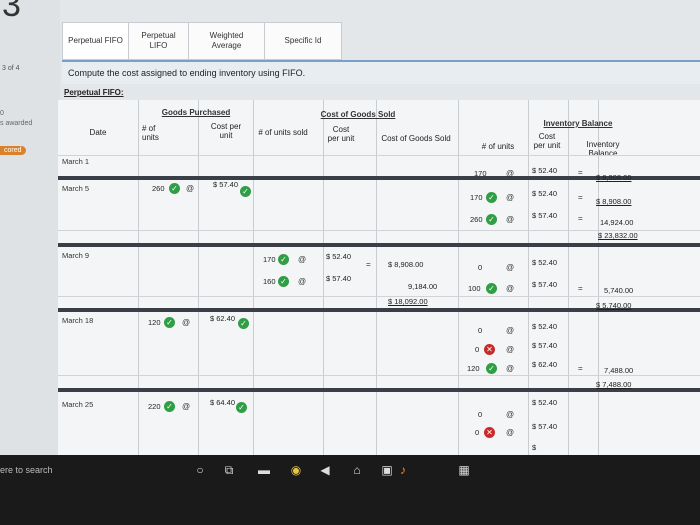 The width and height of the screenshot is (700, 525). I want to click on m25-balance-cost-3: $, so click(534, 447).